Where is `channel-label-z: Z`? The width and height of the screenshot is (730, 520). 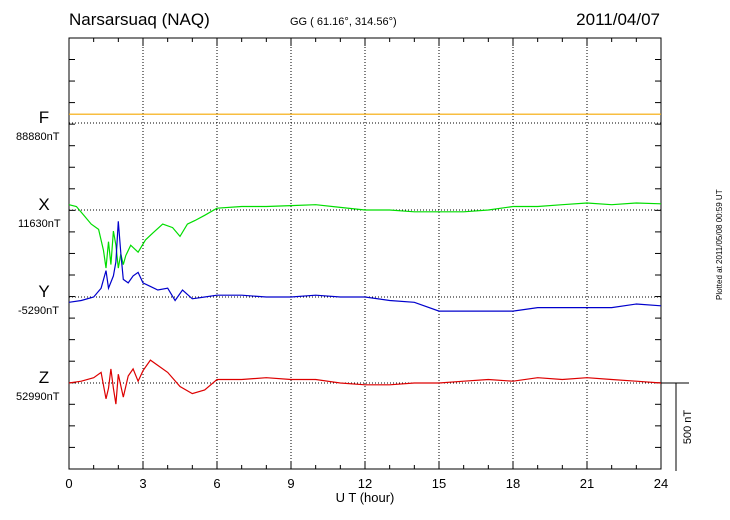
channel-label-z: Z is located at coordinates (44, 377).